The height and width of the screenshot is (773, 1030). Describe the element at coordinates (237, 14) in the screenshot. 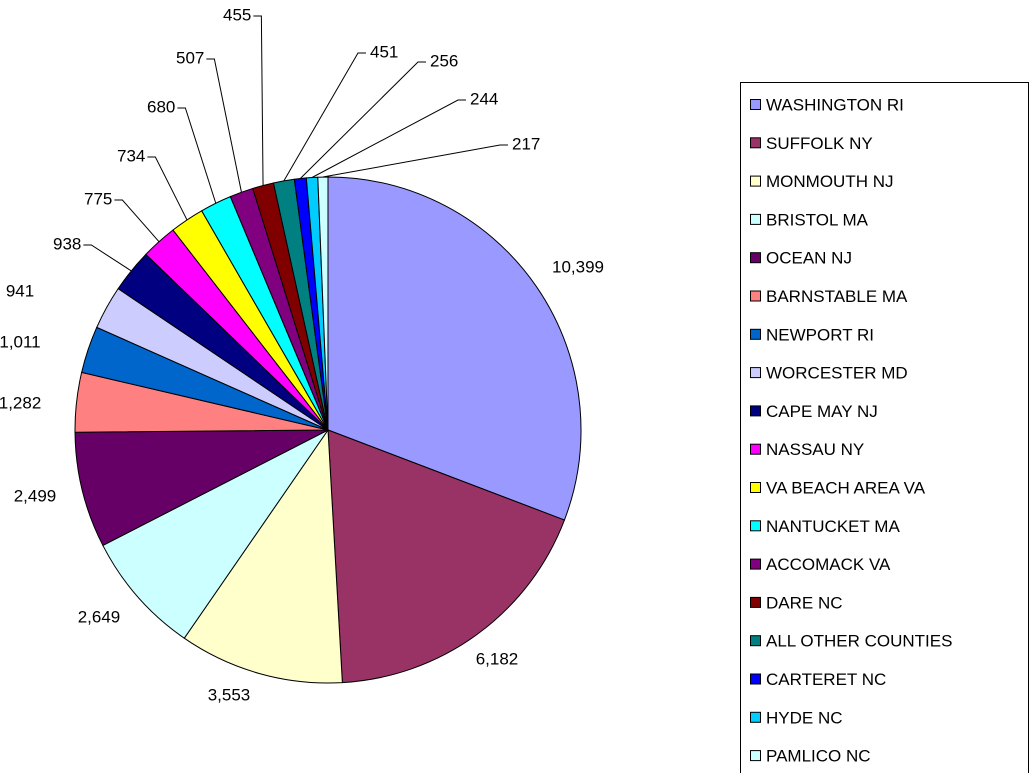

I see `data-label: 455` at that location.